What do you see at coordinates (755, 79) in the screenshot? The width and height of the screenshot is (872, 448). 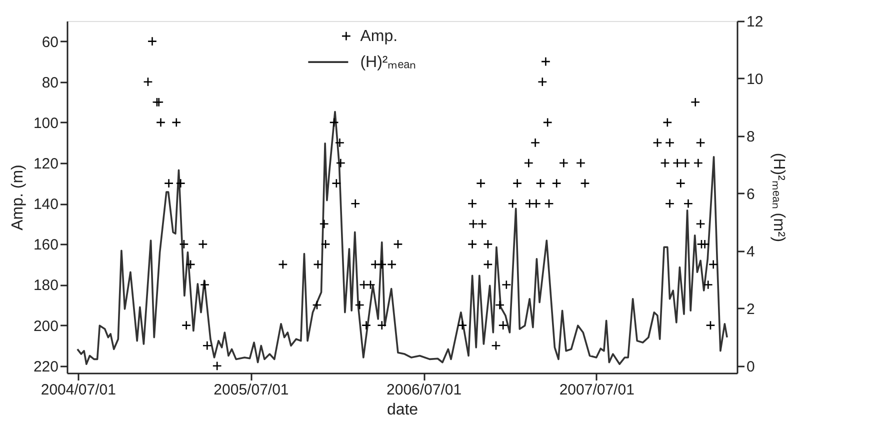 I see `y2-tick-label: 10` at bounding box center [755, 79].